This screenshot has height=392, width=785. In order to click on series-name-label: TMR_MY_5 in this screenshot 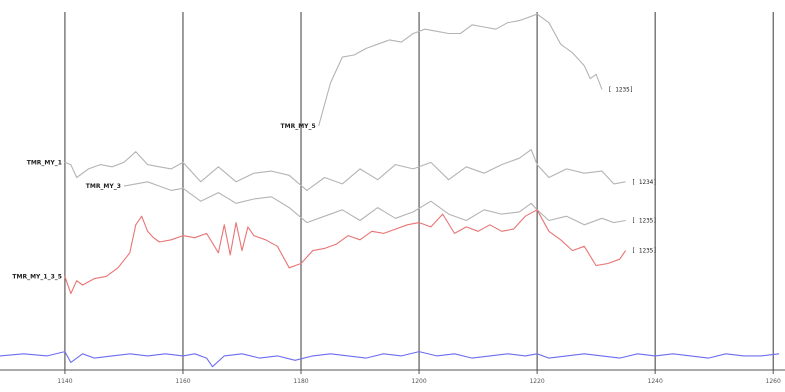, I will do `click(298, 126)`.